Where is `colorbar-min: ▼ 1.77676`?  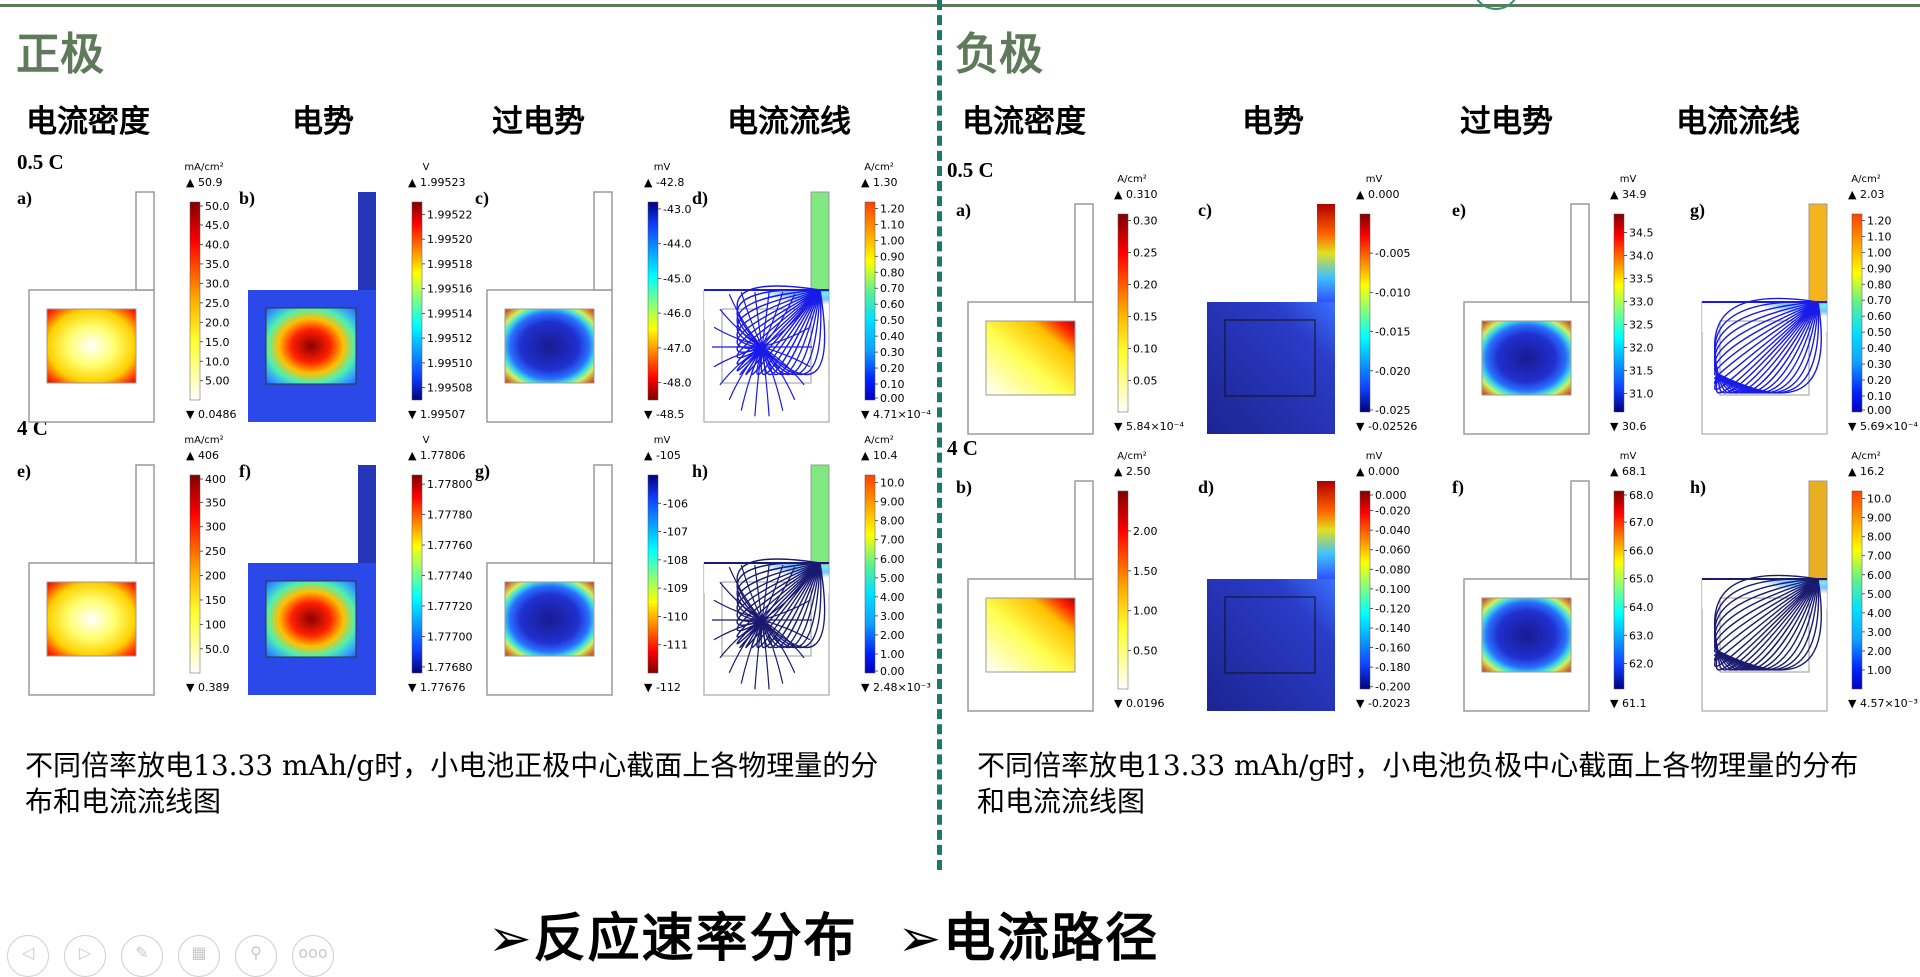 colorbar-min: ▼ 1.77676 is located at coordinates (436, 687).